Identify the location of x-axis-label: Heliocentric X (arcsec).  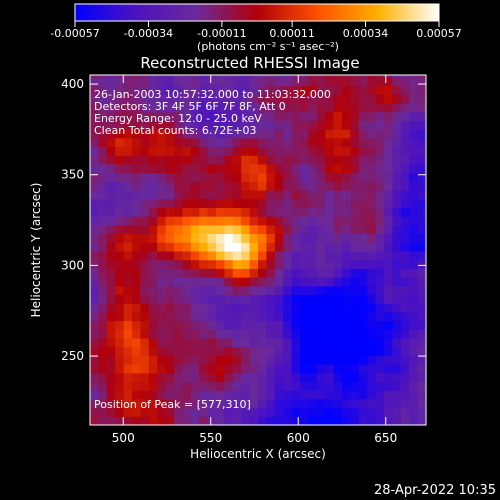
(258, 454).